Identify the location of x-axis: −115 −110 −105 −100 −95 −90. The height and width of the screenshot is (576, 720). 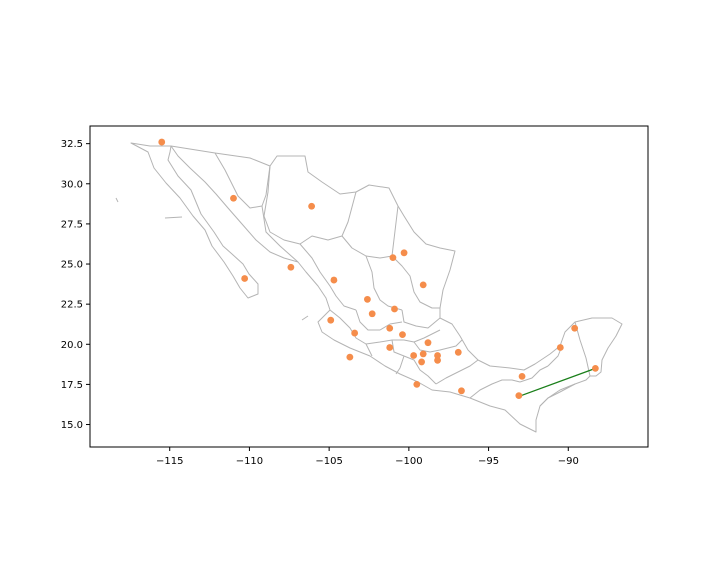
(367, 457).